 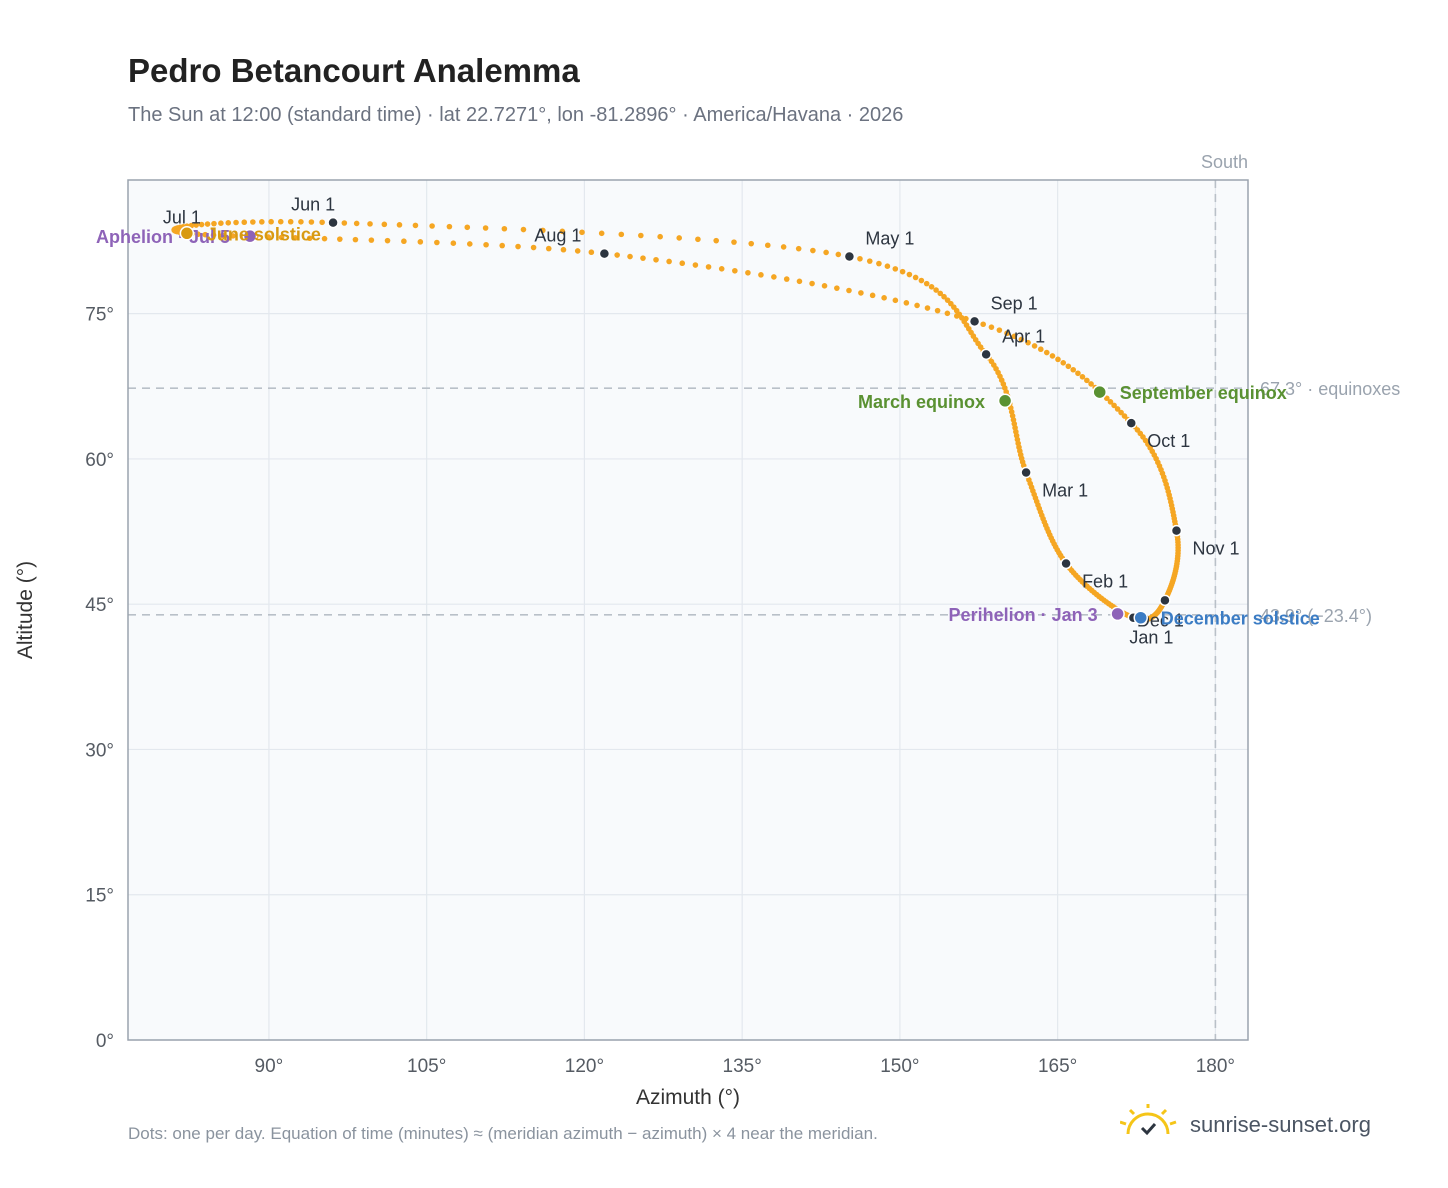 I want to click on x-tick-label: 165°, so click(x=1057, y=1066).